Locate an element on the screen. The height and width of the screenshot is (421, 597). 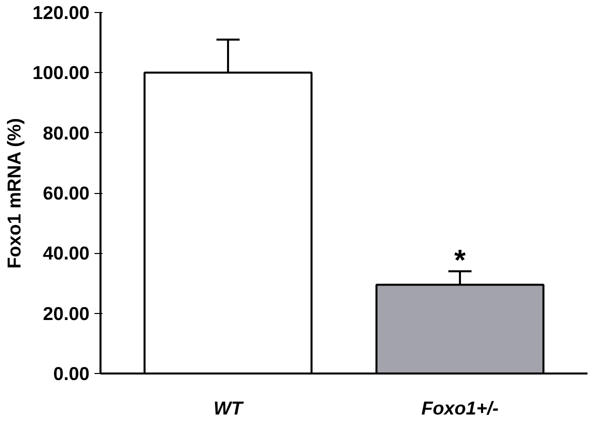
y-tick-label: 40.00 is located at coordinates (66, 253).